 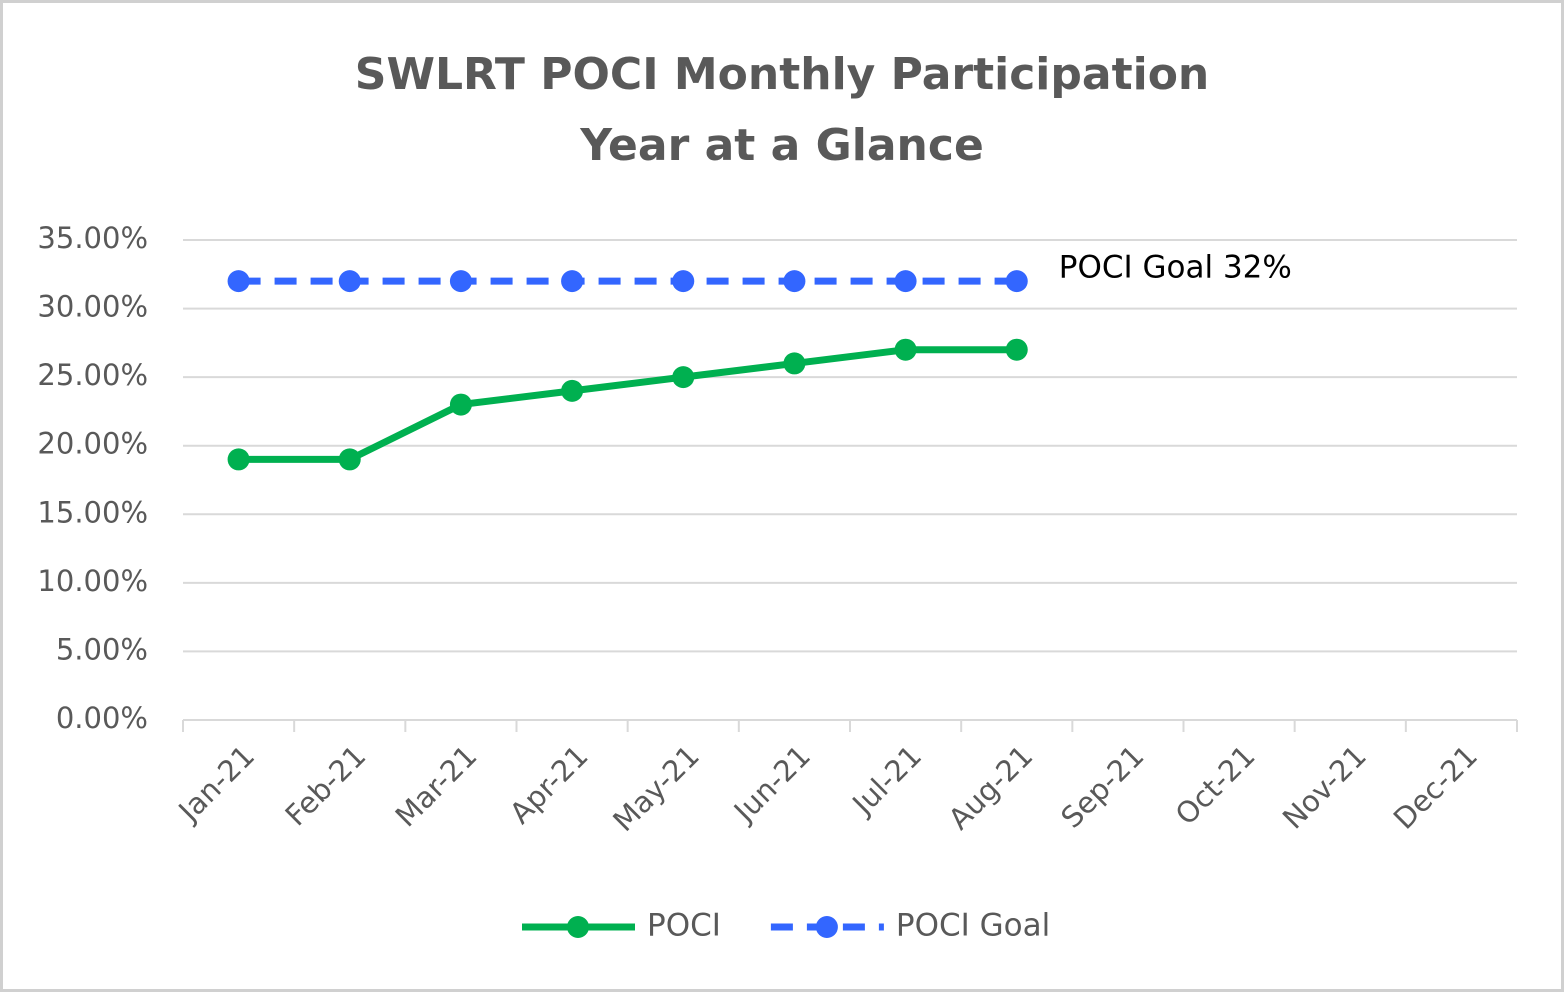 I want to click on y-tick-label: 25.00%, so click(x=92, y=375).